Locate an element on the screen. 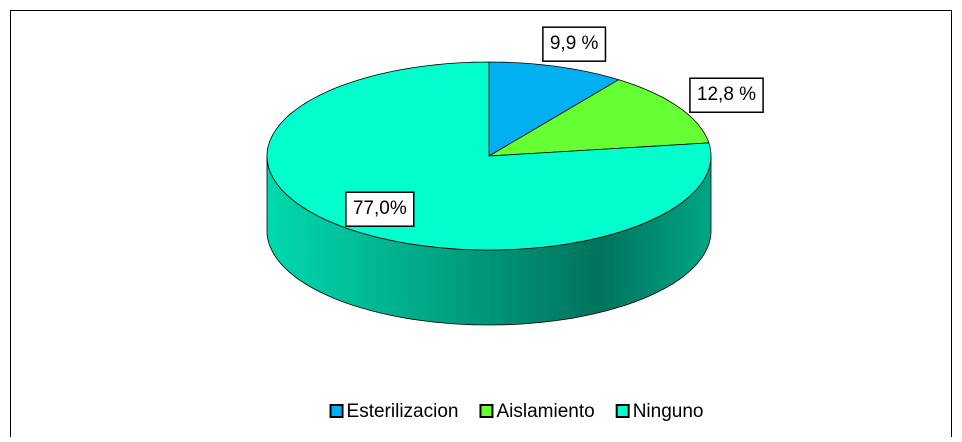 The height and width of the screenshot is (442, 962). data-label: 9,9 % is located at coordinates (574, 43).